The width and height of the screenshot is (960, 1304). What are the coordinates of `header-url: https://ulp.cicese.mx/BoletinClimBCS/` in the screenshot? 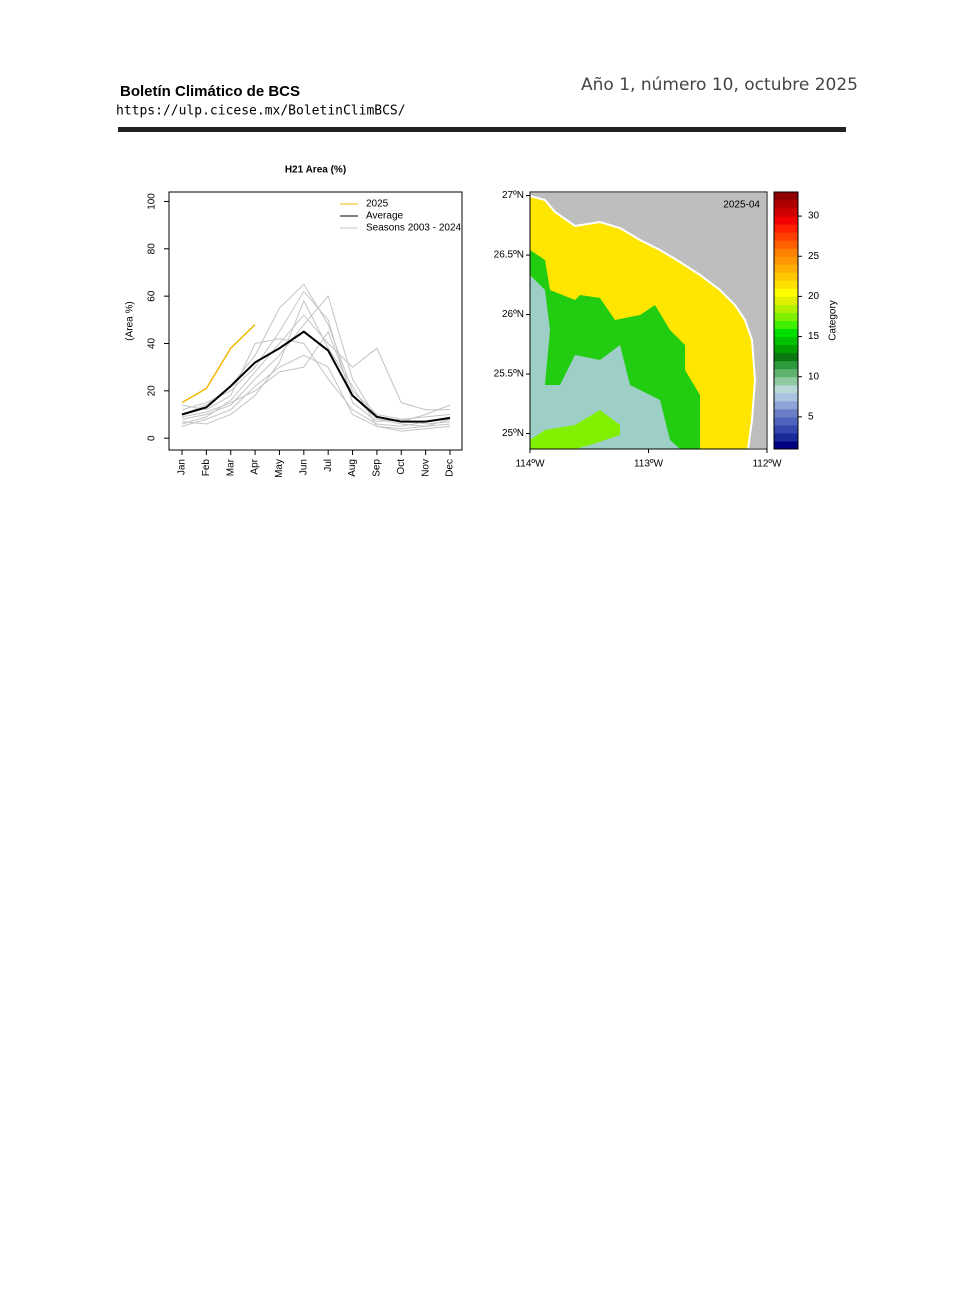 It's located at (261, 111).